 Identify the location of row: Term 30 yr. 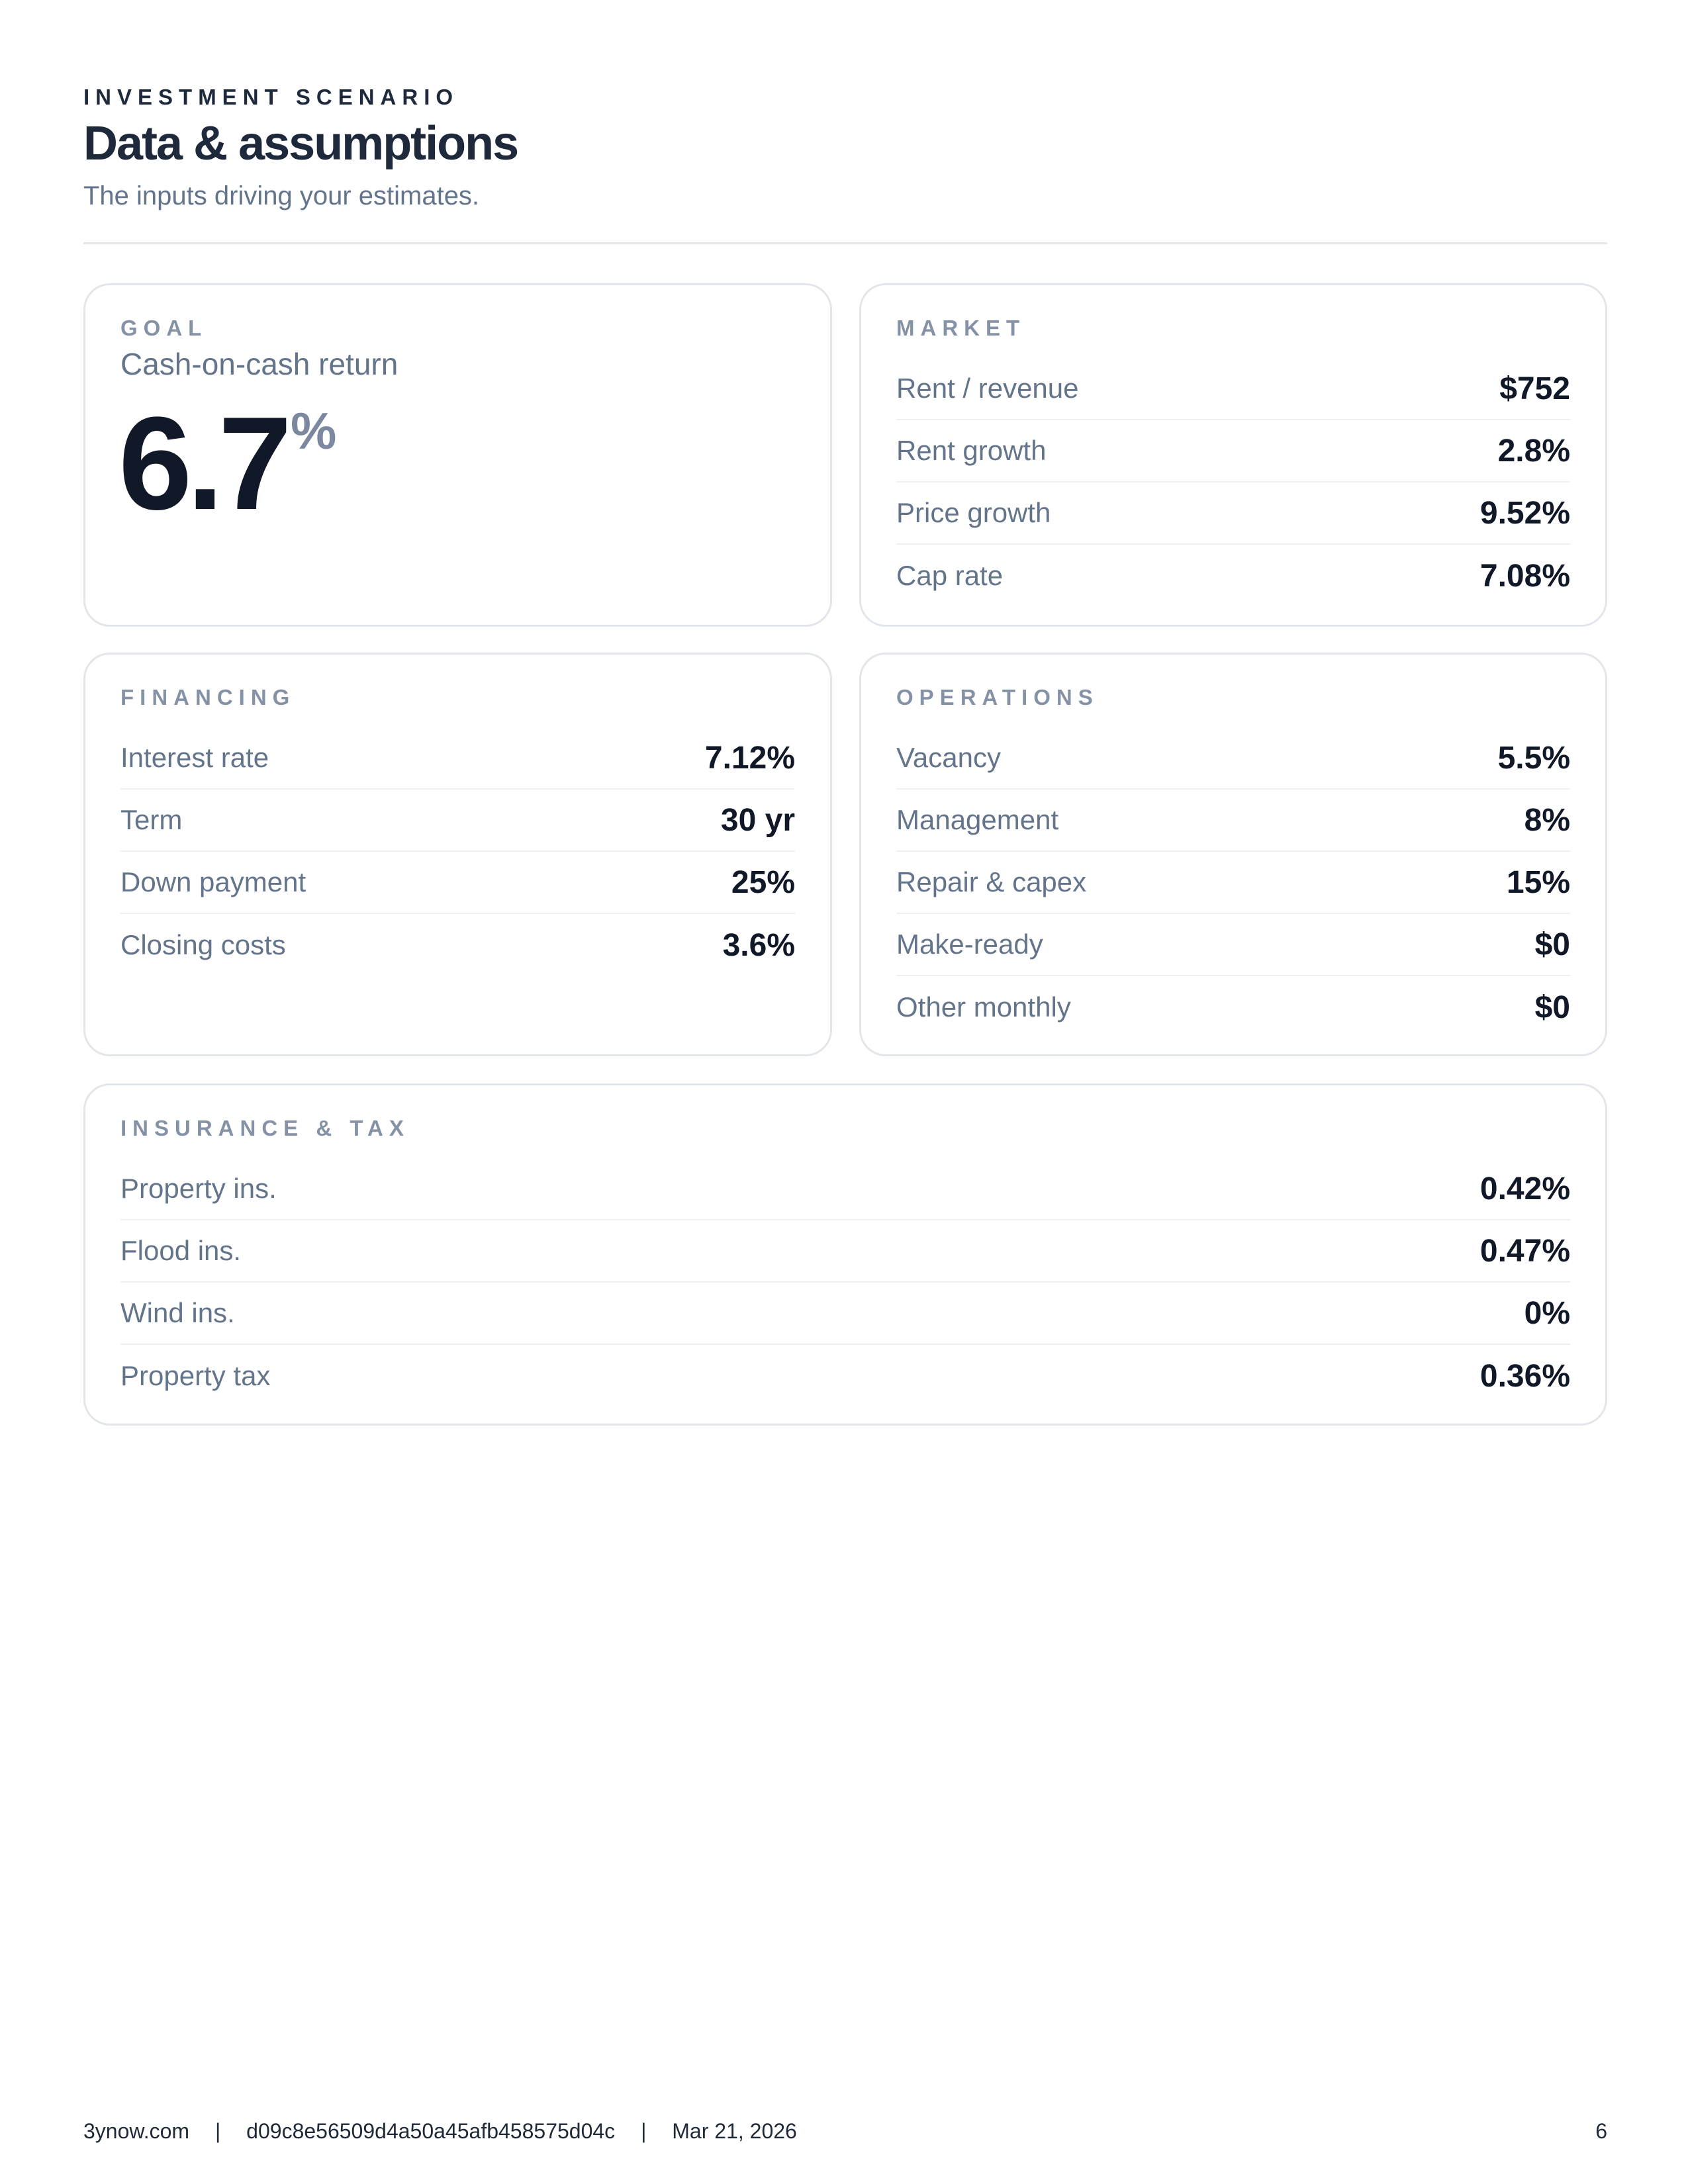
(457, 821).